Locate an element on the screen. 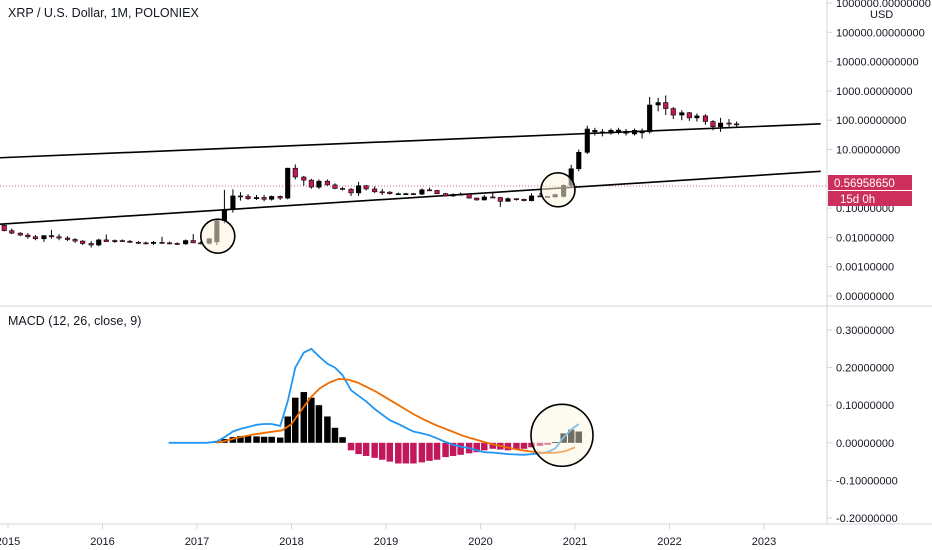 This screenshot has width=932, height=550. time-axis-ticks: 2015 2016 2017 2018 2019 2020 2021 2022 2023 is located at coordinates (388, 536).